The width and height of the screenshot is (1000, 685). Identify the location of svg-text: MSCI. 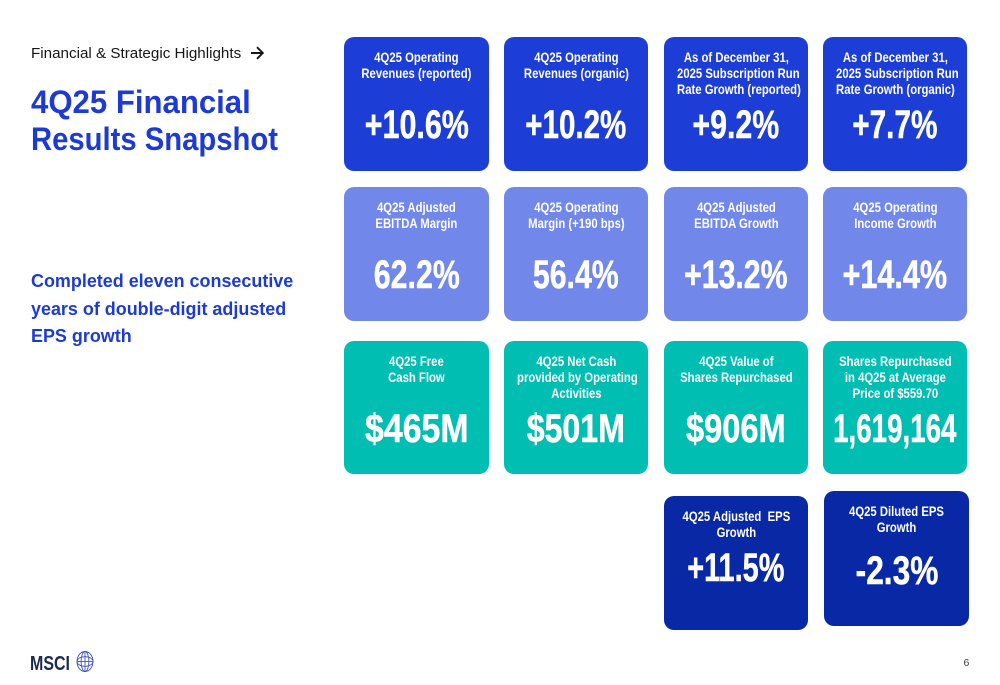
(50, 662).